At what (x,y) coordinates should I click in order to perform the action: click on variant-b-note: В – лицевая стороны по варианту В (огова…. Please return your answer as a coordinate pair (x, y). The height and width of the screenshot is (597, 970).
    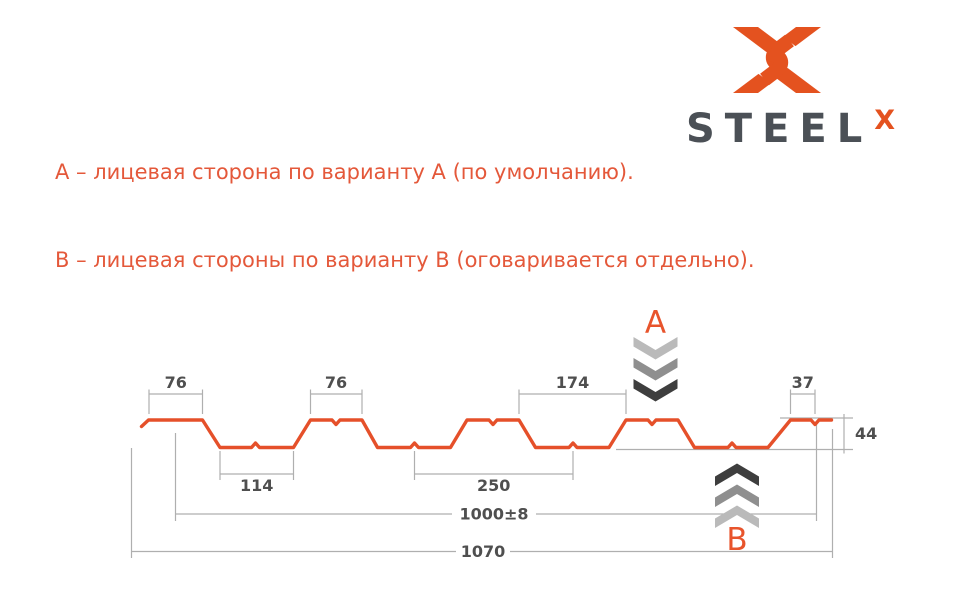
    Looking at the image, I should click on (405, 260).